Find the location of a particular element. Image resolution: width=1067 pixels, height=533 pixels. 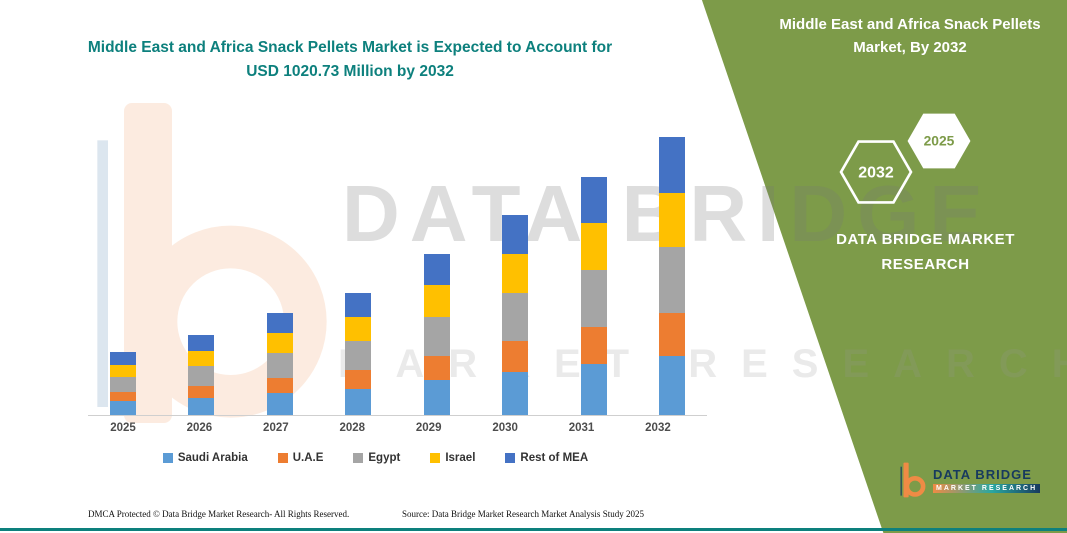

footer-brand-title: DATA BRIDGE is located at coordinates (982, 474).